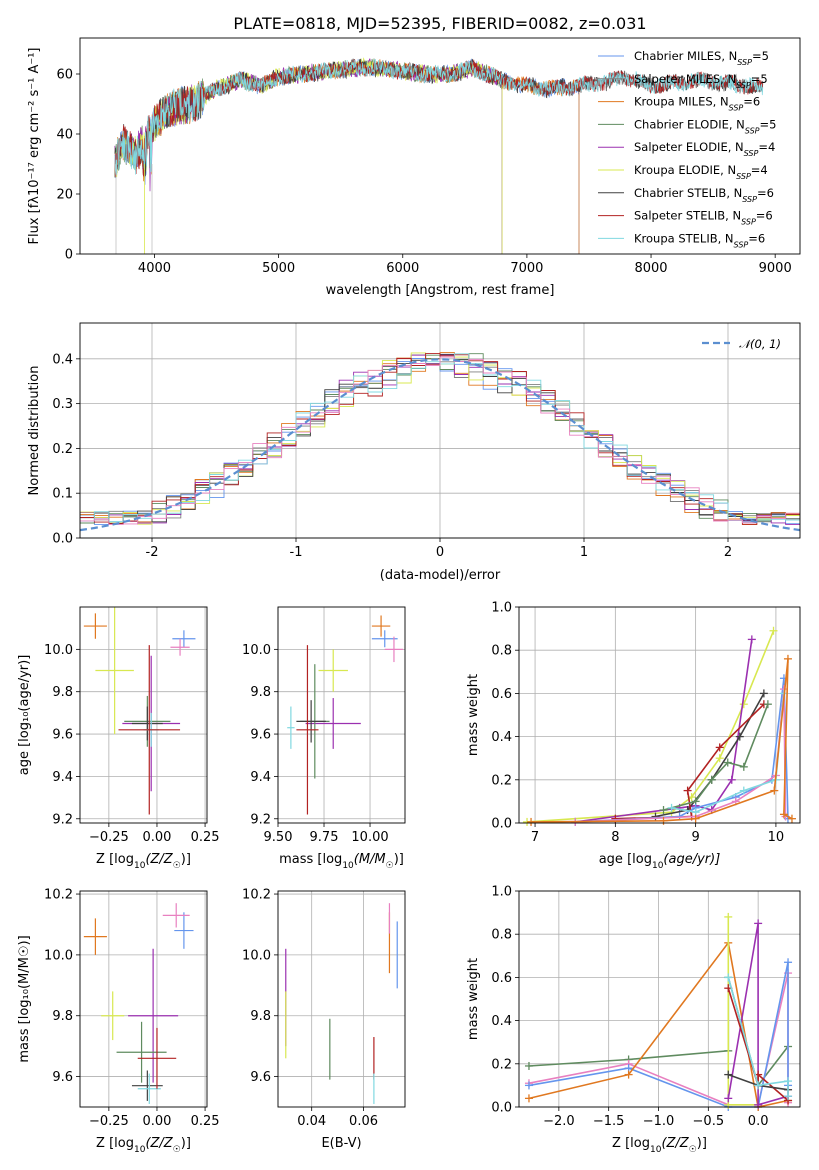  Describe the element at coordinates (526, 268) in the screenshot. I see `x-tick-label: 7000` at that location.